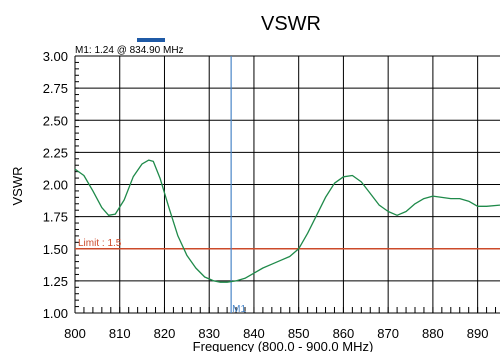 The height and width of the screenshot is (352, 500). Describe the element at coordinates (55, 152) in the screenshot. I see `y-tick-label: 2.25` at that location.